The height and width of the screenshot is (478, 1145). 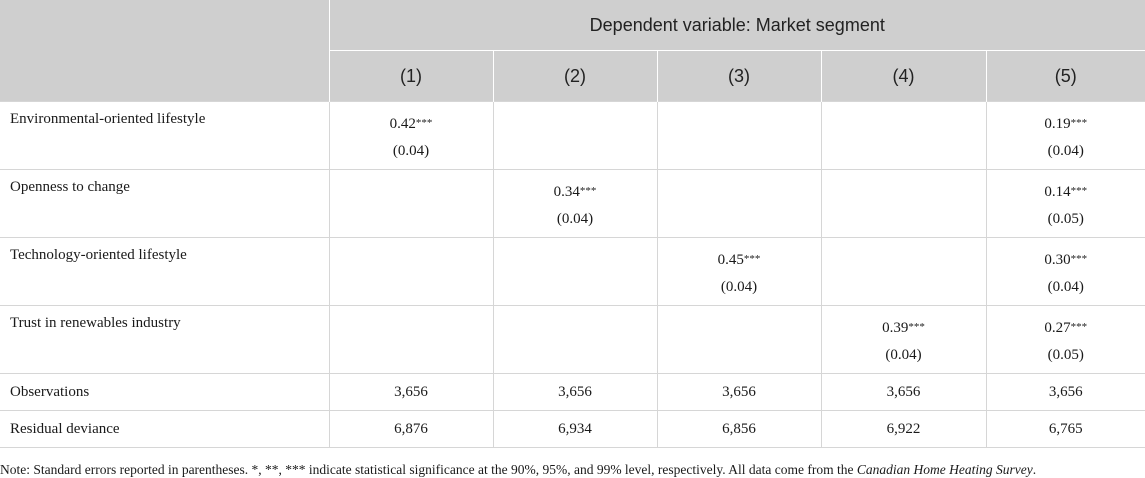 I want to click on stat-cell: 6,856, so click(x=739, y=429).